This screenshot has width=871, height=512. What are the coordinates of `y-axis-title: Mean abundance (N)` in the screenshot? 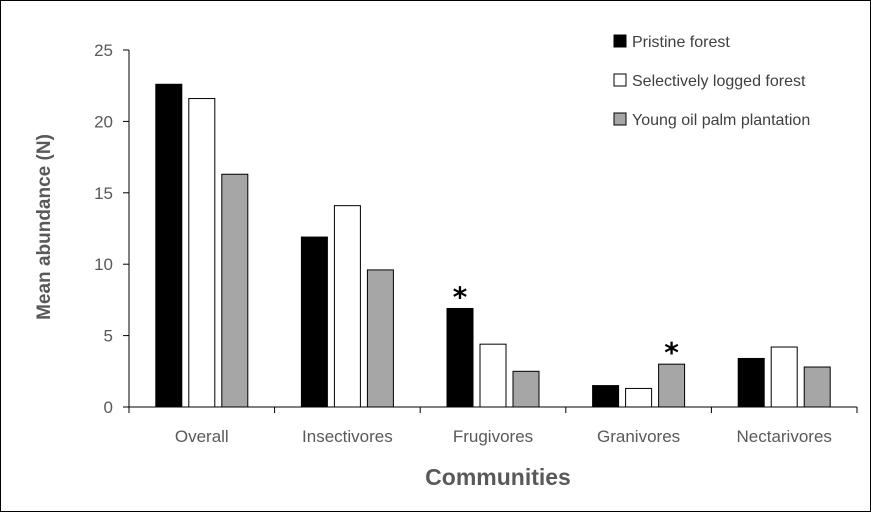 It's located at (44, 227).